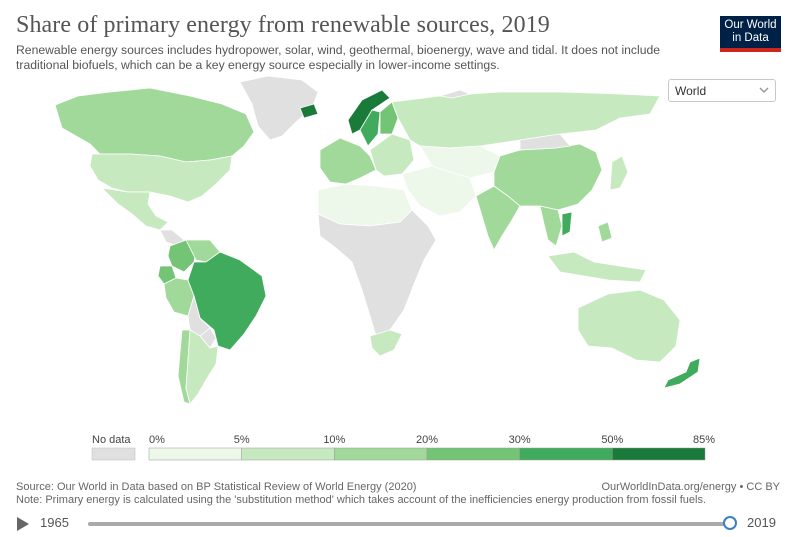 This screenshot has height=537, width=796. Describe the element at coordinates (567, 224) in the screenshot. I see `map-region-vietnam` at that location.